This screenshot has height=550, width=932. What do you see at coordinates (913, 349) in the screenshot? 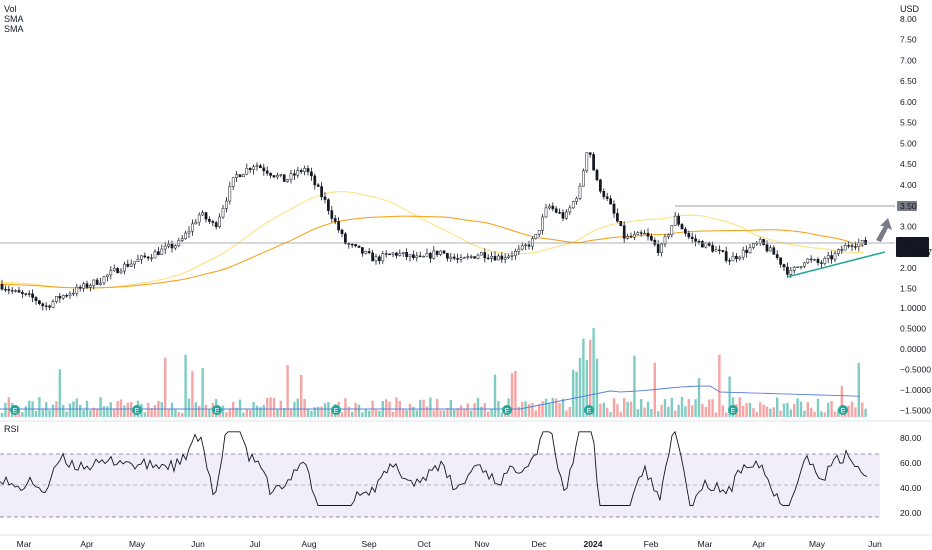
I see `volume-tick-label: 0.0000` at bounding box center [913, 349].